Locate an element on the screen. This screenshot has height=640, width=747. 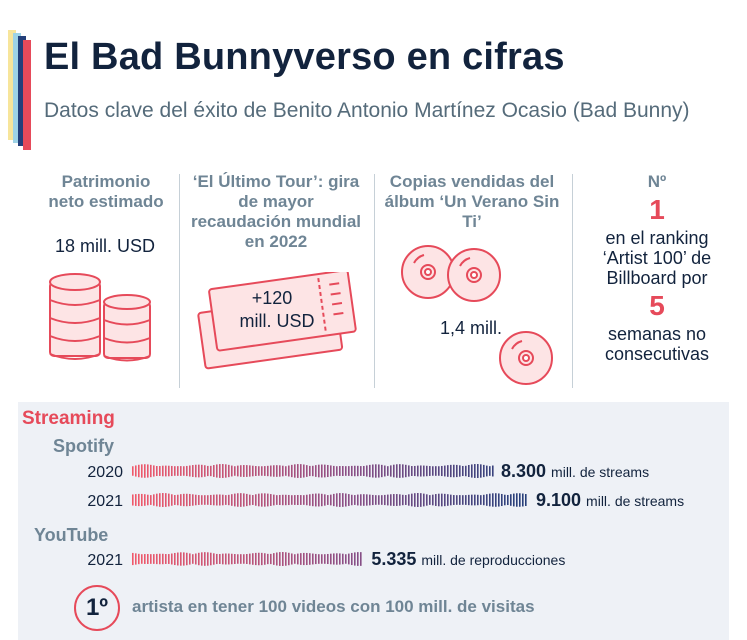
coin-stack-icon is located at coordinates (100, 317).